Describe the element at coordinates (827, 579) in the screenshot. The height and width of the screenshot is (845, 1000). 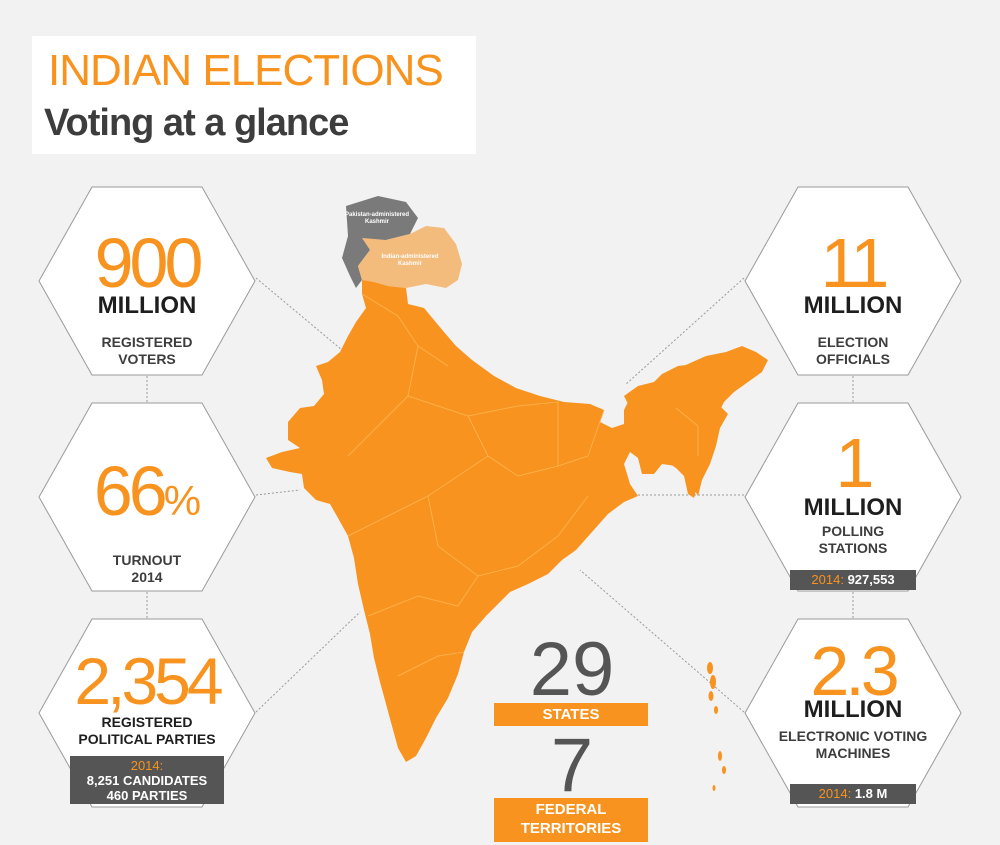
I see `polling-note-year: 2014:` at that location.